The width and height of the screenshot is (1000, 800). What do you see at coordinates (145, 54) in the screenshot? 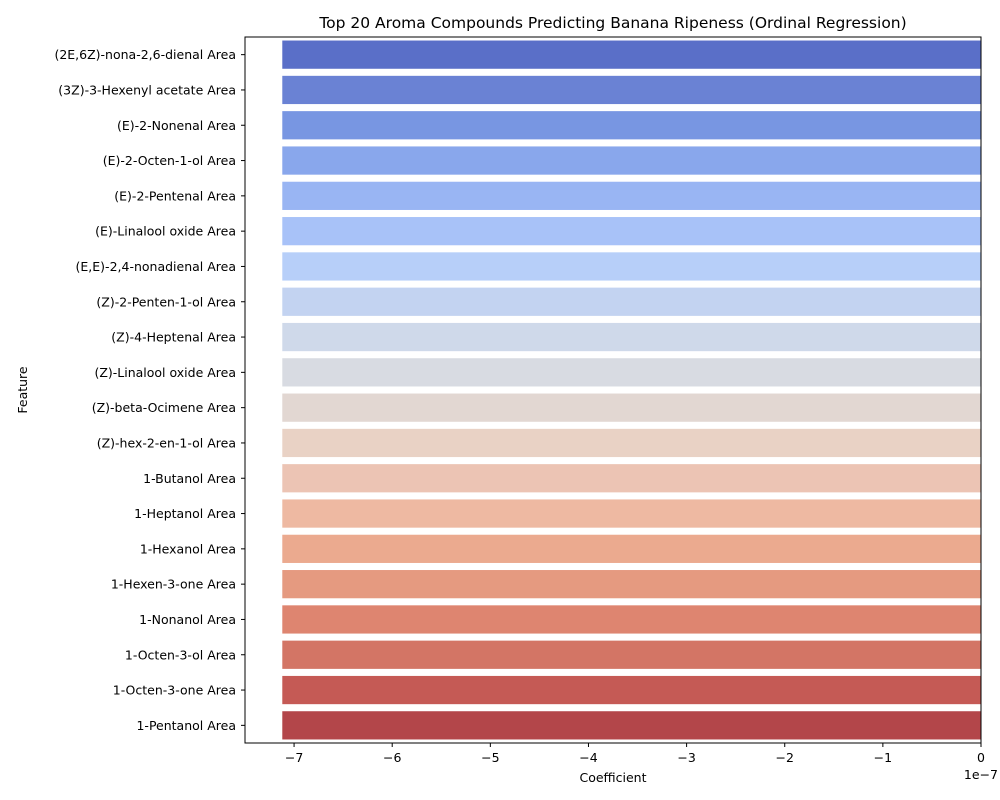
I see `y-tick-label: (2E,6Z)-nona-2,6-dienal Area` at bounding box center [145, 54].